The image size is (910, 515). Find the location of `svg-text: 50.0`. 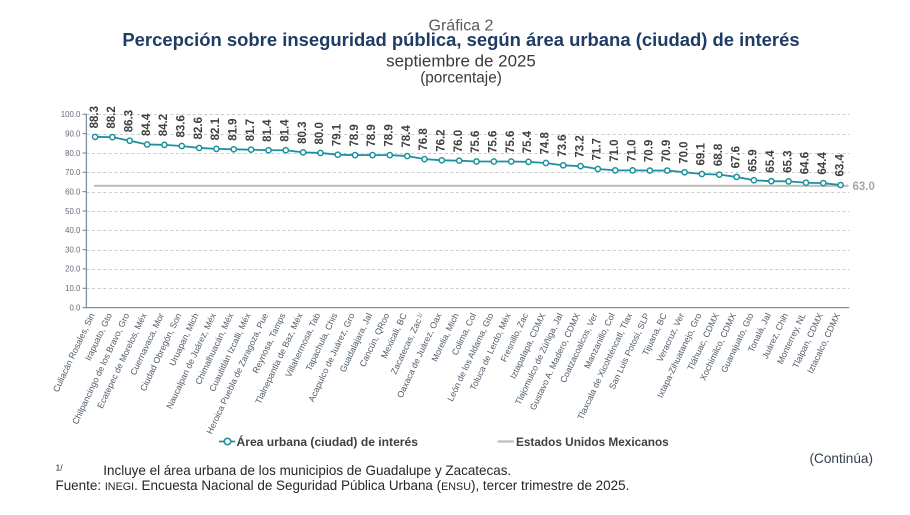

svg-text: 50.0 is located at coordinates (73, 211).